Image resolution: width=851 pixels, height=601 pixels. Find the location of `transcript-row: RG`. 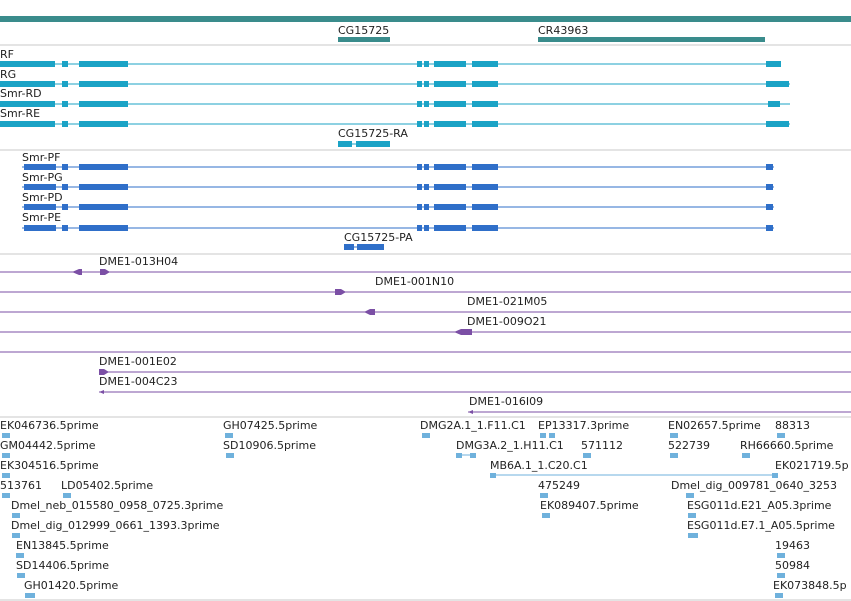

transcript-row: RG is located at coordinates (395, 77).